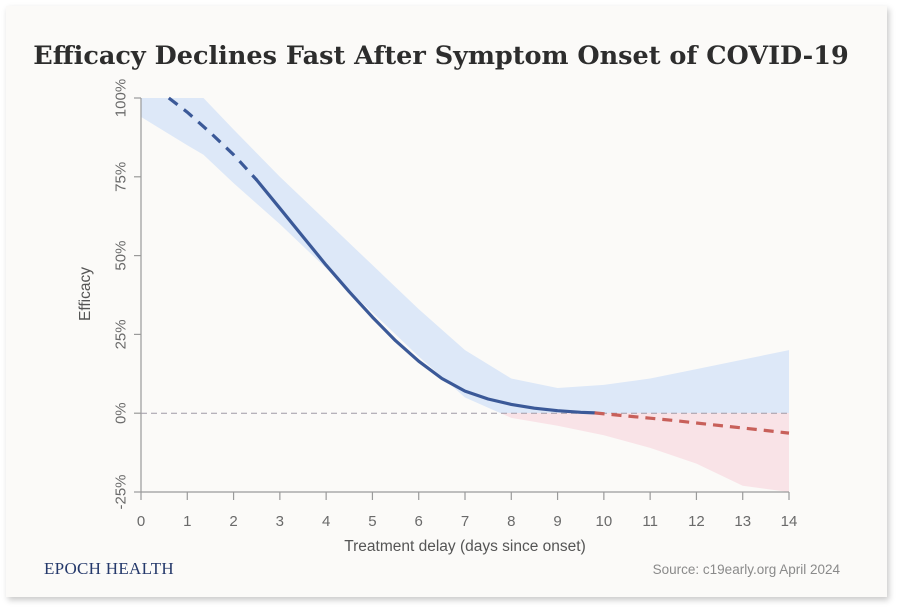  What do you see at coordinates (465, 521) in the screenshot?
I see `x-tick-label: 7` at bounding box center [465, 521].